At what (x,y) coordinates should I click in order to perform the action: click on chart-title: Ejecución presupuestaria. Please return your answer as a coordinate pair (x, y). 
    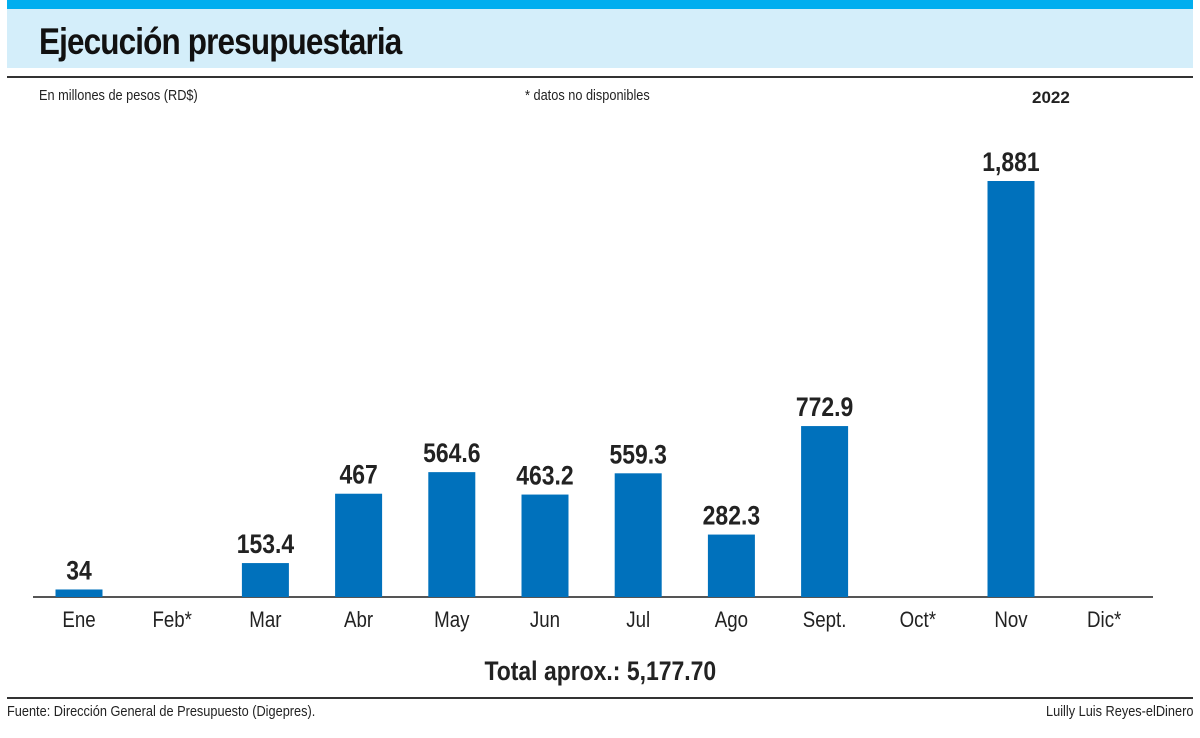
    Looking at the image, I should click on (220, 41).